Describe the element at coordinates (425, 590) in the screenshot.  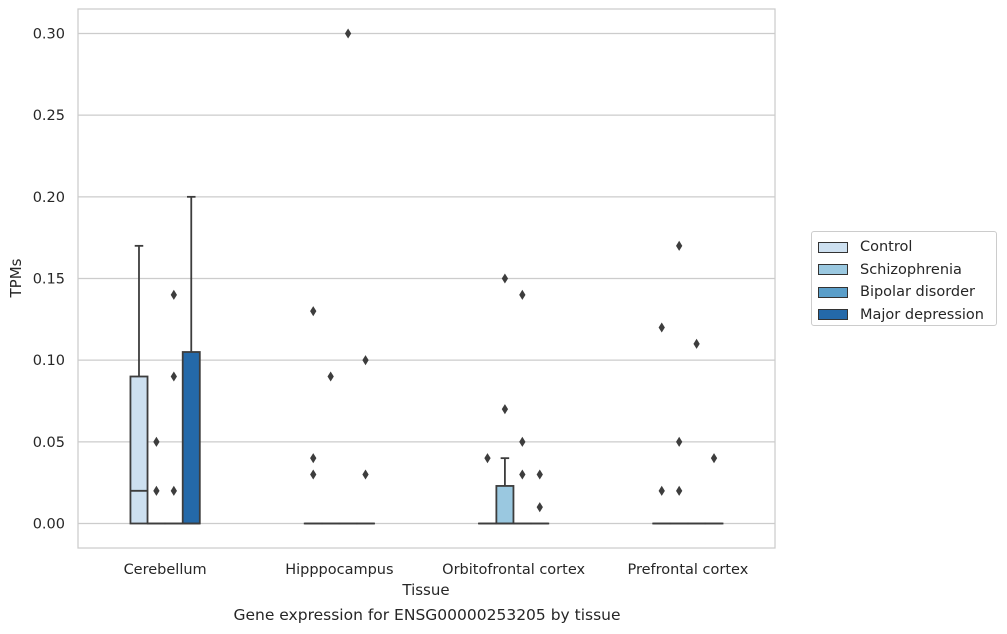
I see `x-axis-label: Tissue` at that location.